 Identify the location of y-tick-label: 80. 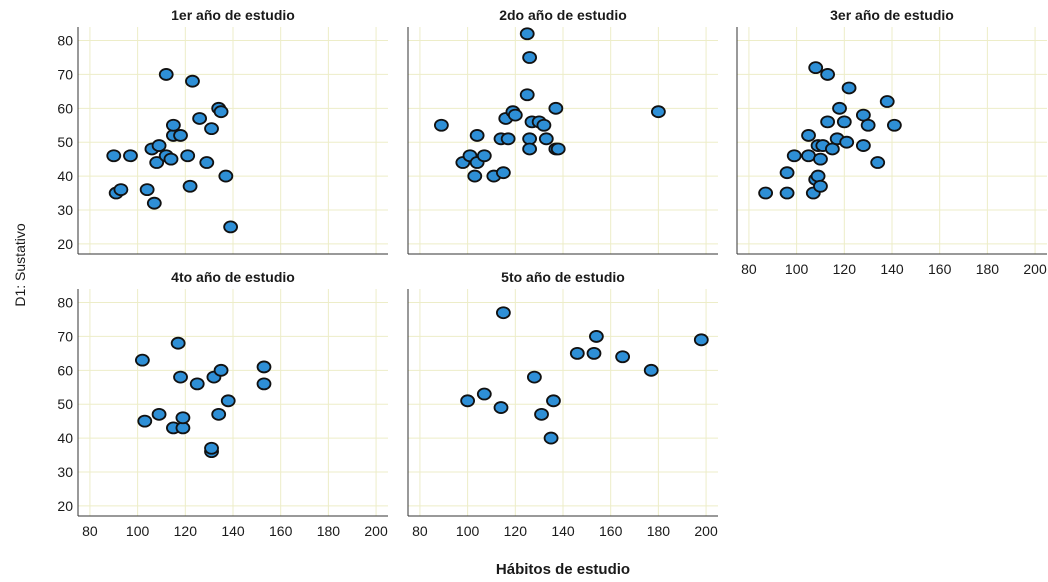
(65, 303).